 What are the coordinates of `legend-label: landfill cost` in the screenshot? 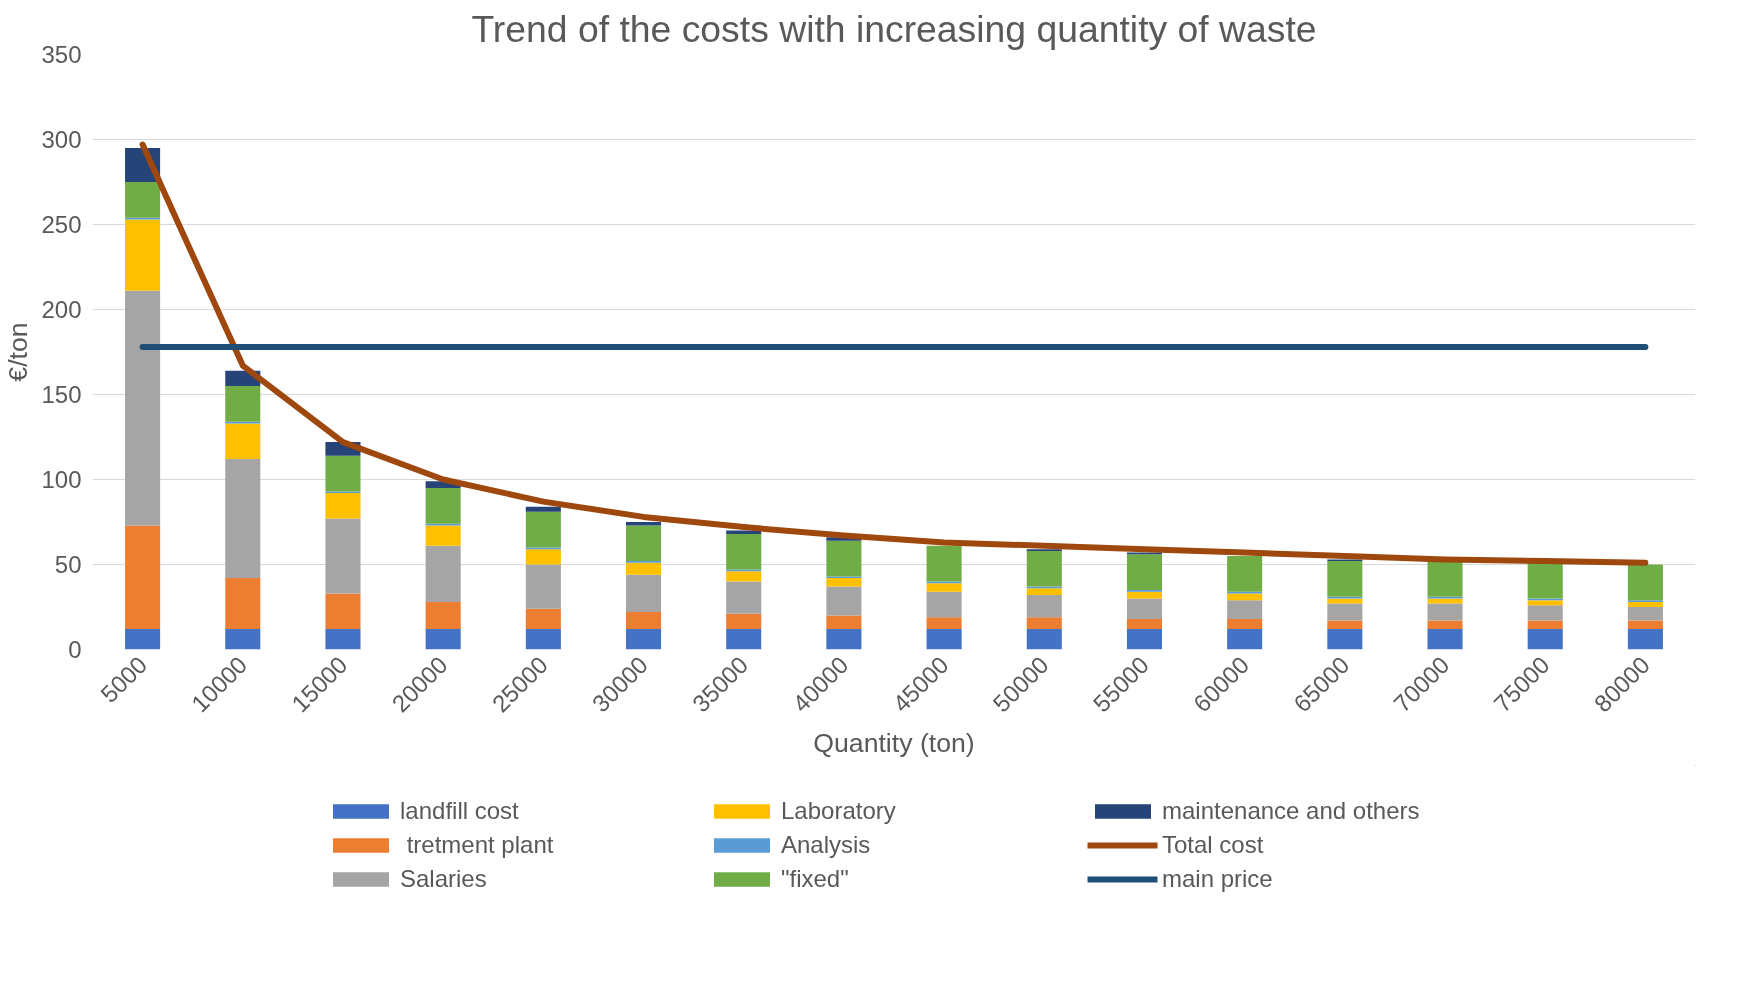 It's located at (460, 811).